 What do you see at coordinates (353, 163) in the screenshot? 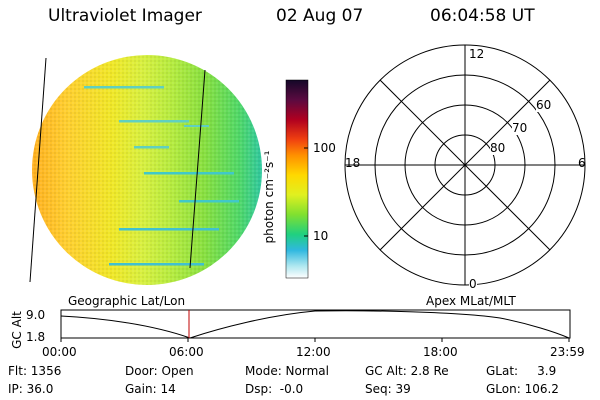
I see `mlt-label-18: 18` at bounding box center [353, 163].